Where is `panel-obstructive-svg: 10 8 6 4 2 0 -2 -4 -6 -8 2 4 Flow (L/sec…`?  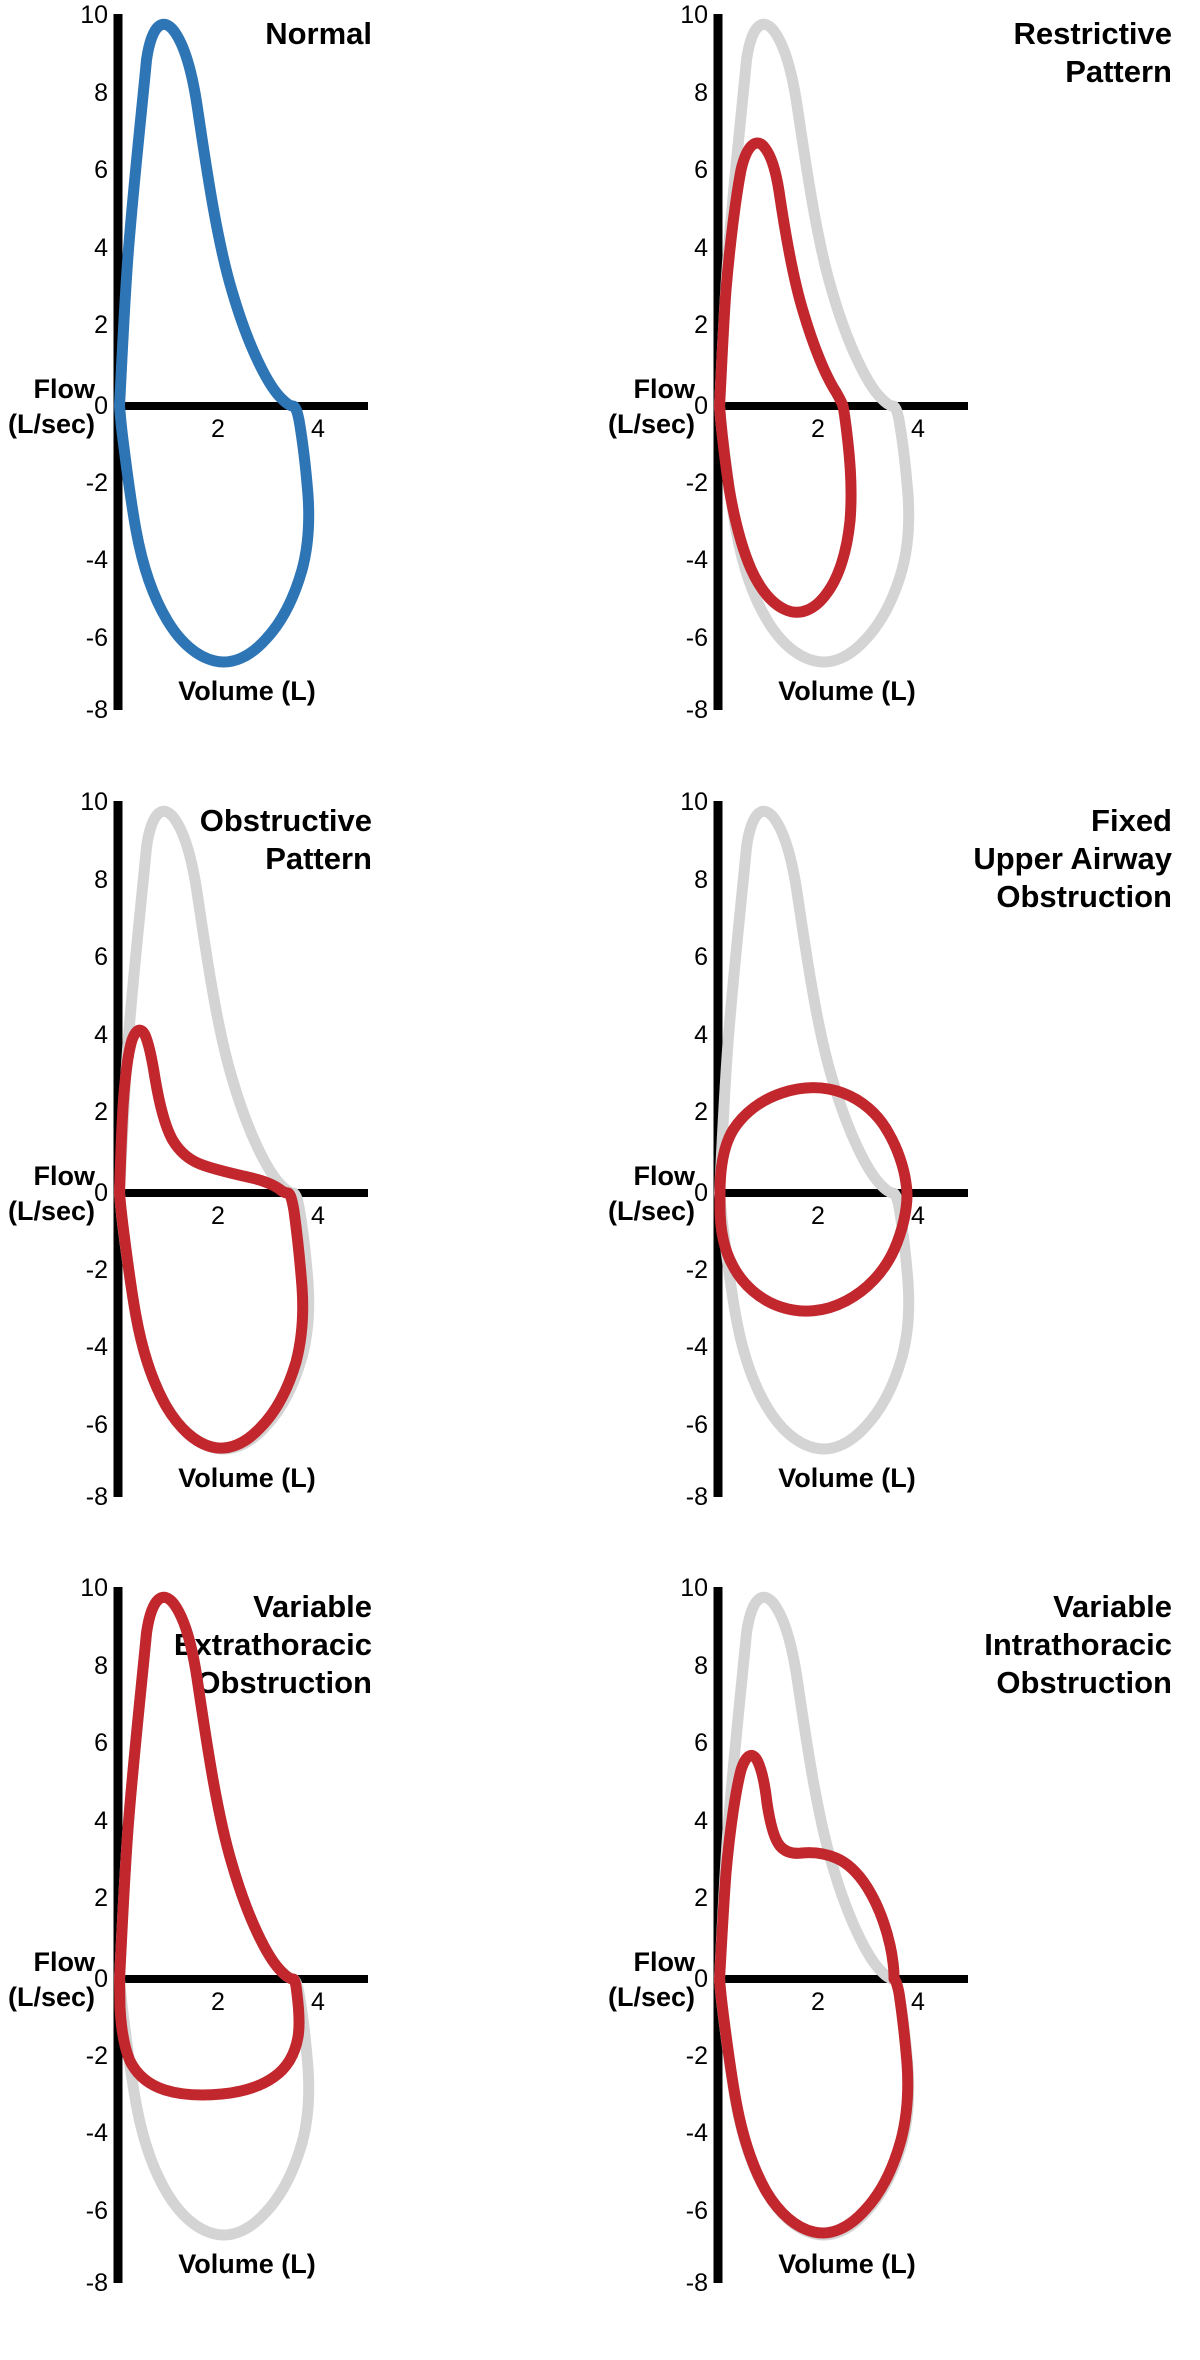 panel-obstructive-svg: 10 8 6 4 2 0 -2 -4 -6 -8 2 4 Flow (L/sec… is located at coordinates (190, 1149).